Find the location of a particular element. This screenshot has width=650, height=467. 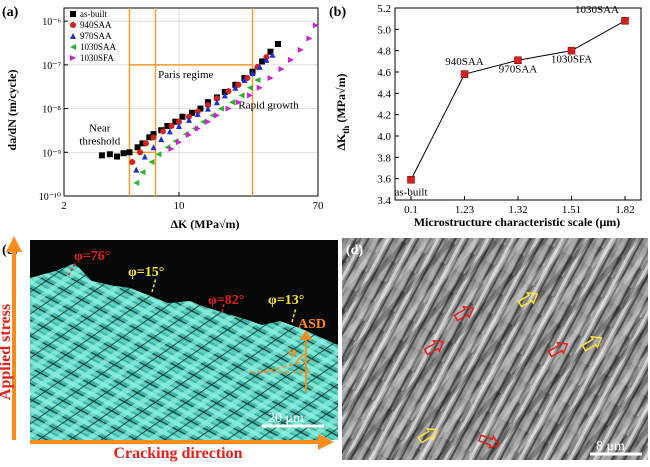

y-label-unit: (MPa√m) is located at coordinates (341, 99).